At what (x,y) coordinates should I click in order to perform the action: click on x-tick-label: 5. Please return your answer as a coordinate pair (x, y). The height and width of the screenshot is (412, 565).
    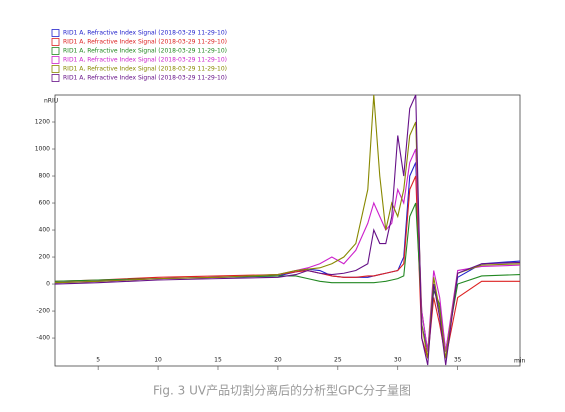
    Looking at the image, I should click on (98, 360).